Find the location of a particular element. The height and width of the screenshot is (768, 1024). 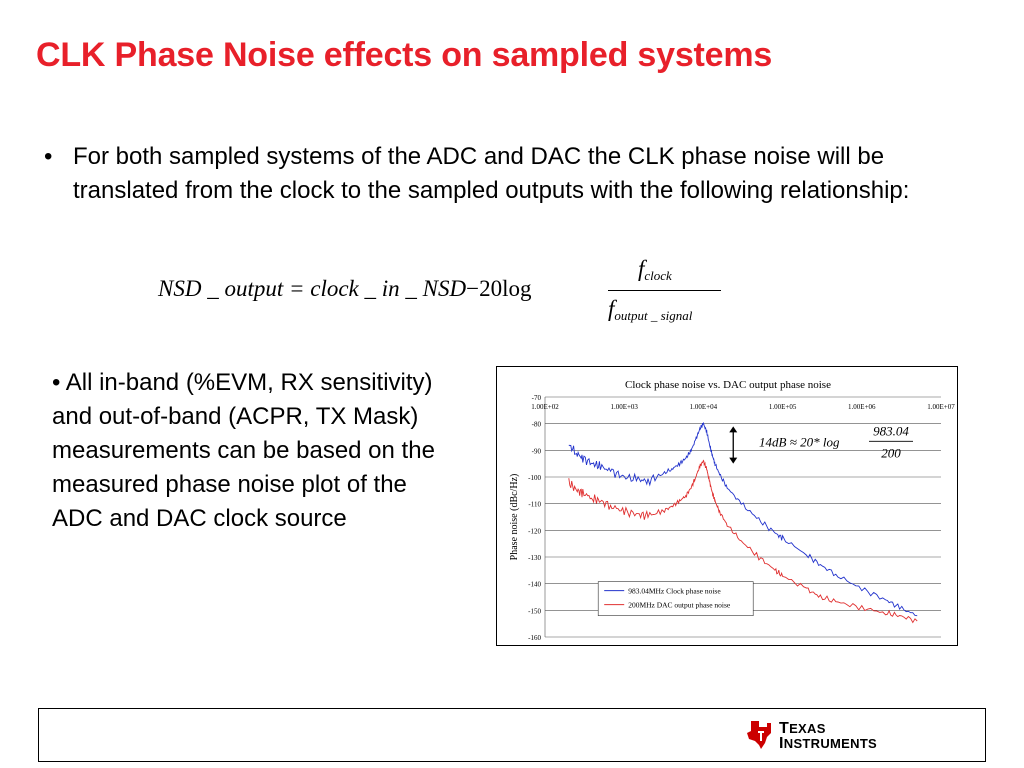

ti-logo: TEXAS INSTRUMENTS is located at coordinates (815, 735).